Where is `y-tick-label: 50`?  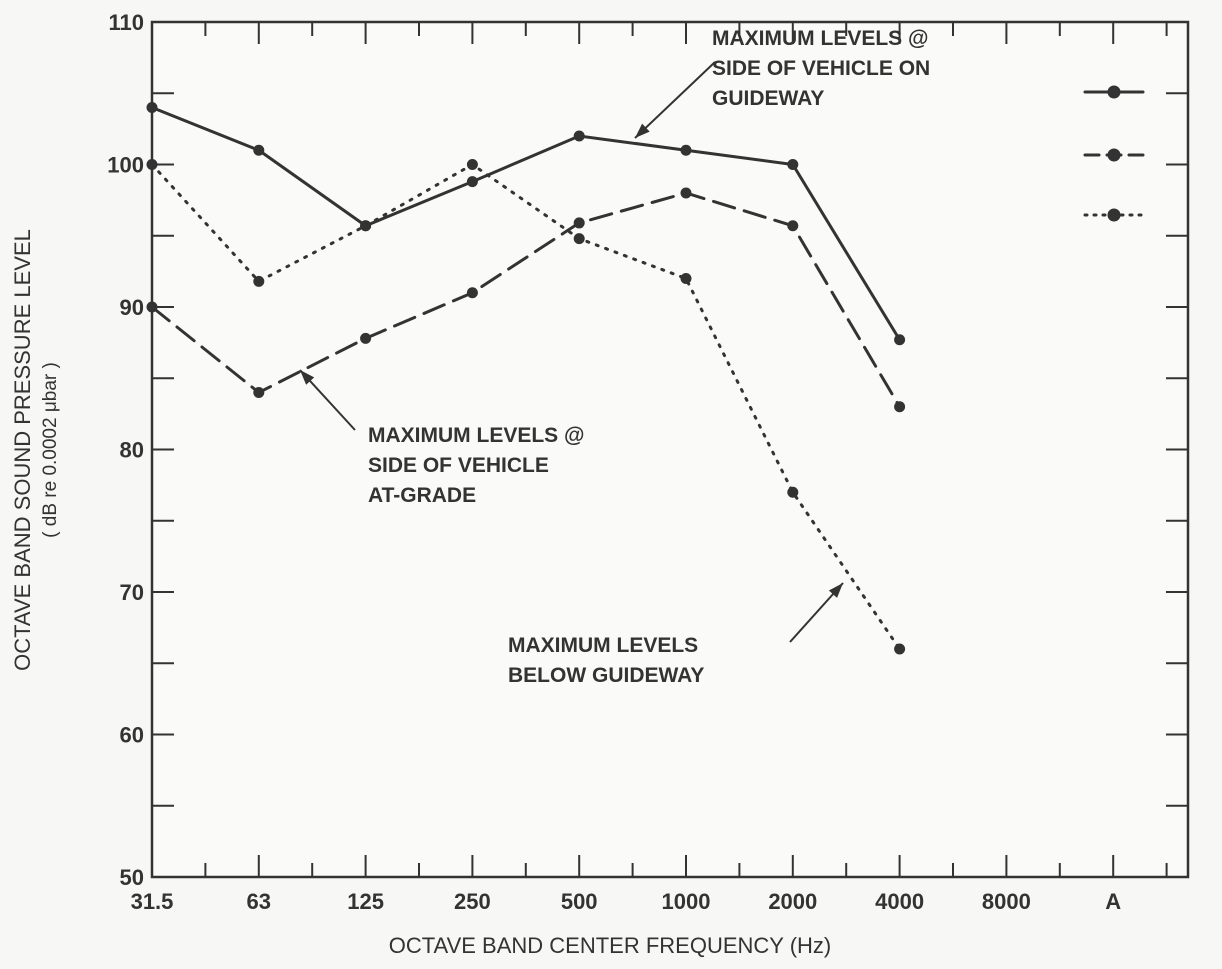 y-tick-label: 50 is located at coordinates (132, 877).